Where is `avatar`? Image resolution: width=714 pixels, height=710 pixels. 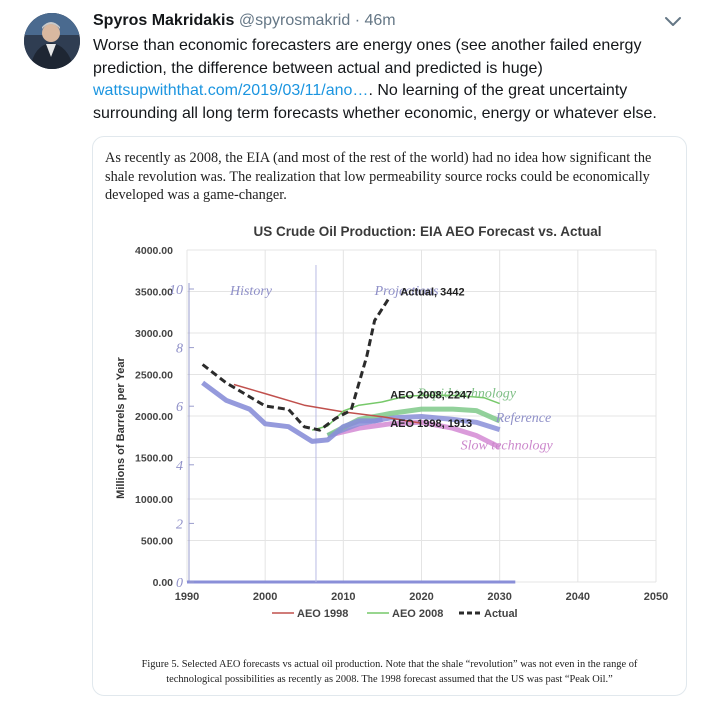
avatar is located at coordinates (52, 41).